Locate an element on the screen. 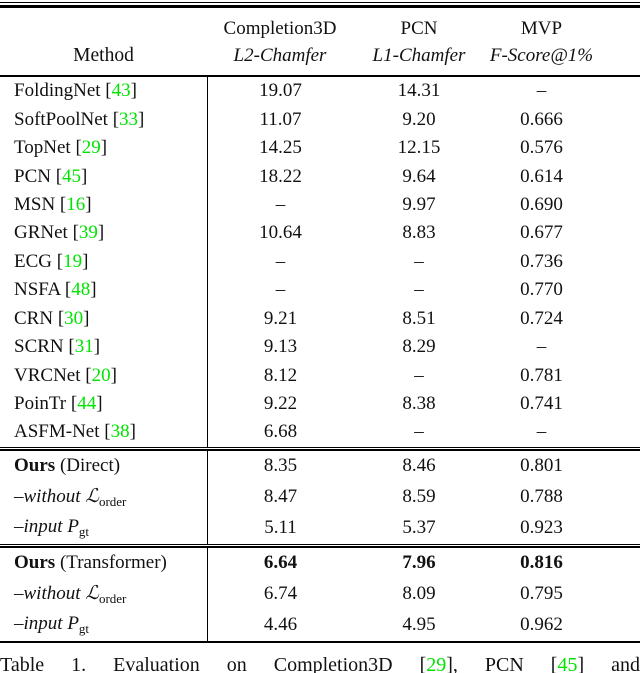 This screenshot has width=640, height=673. value-cell: 9.64 is located at coordinates (419, 176).